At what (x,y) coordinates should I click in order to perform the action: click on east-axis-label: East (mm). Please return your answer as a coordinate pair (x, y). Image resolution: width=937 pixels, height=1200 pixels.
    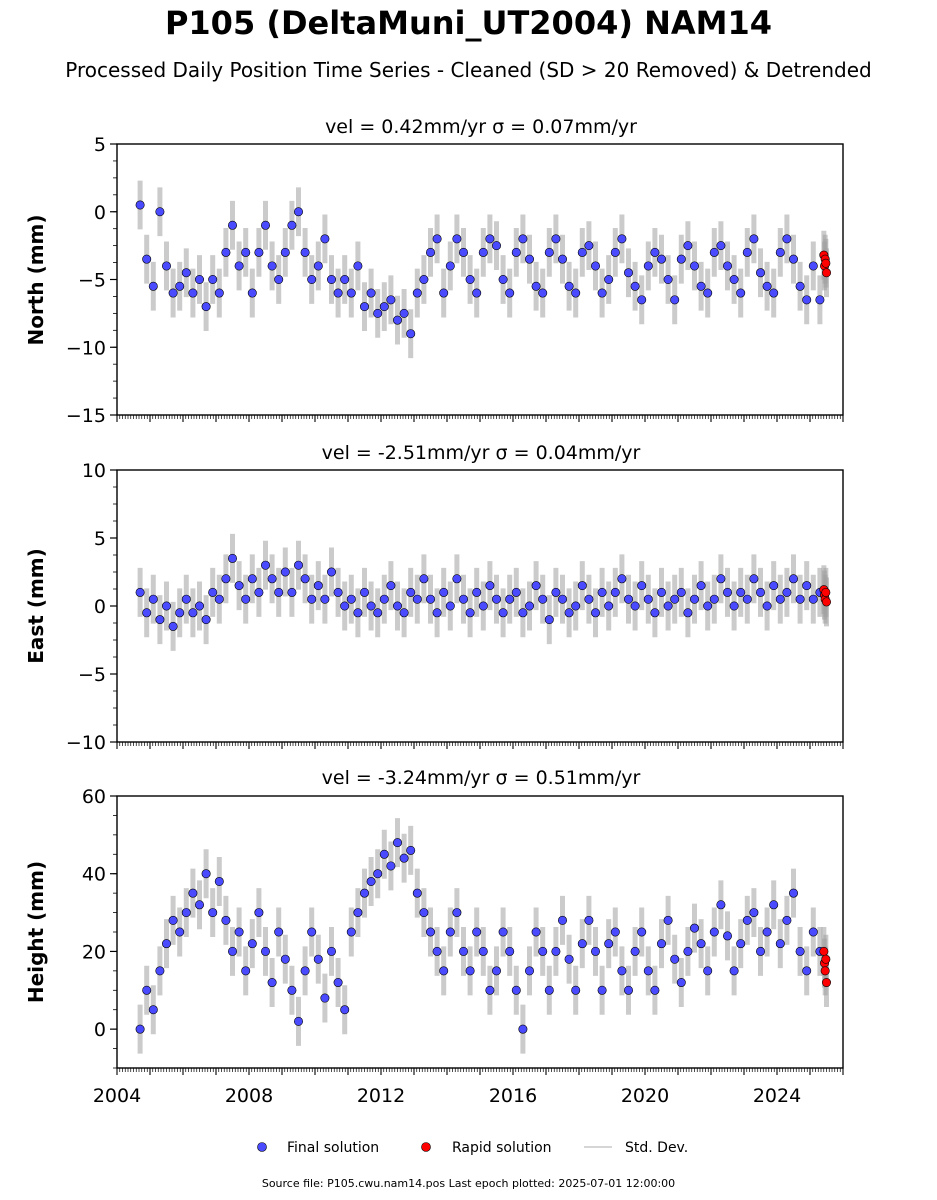
    Looking at the image, I should click on (36, 606).